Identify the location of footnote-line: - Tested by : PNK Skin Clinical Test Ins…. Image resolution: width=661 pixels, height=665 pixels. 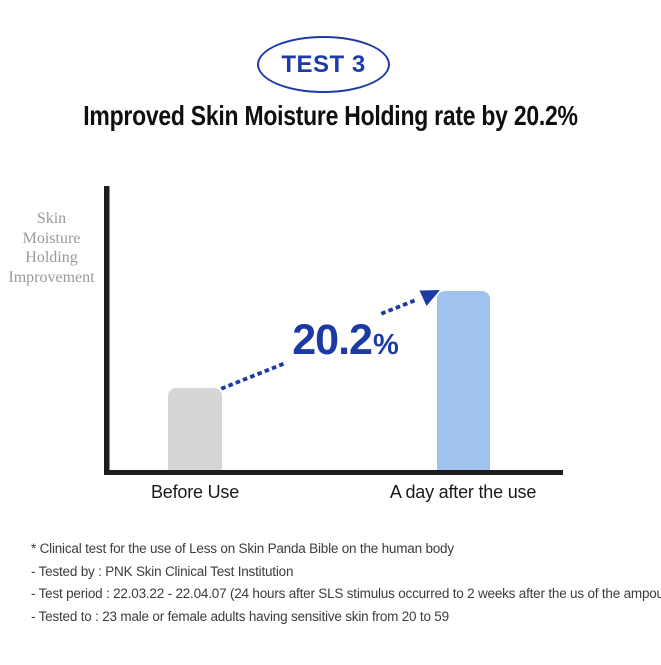
(162, 571).